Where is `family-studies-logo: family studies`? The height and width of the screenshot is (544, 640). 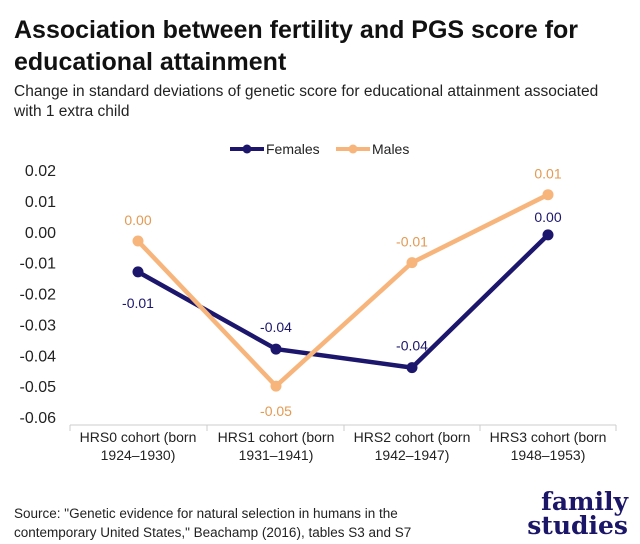
family-studies-logo: family studies is located at coordinates (577, 513).